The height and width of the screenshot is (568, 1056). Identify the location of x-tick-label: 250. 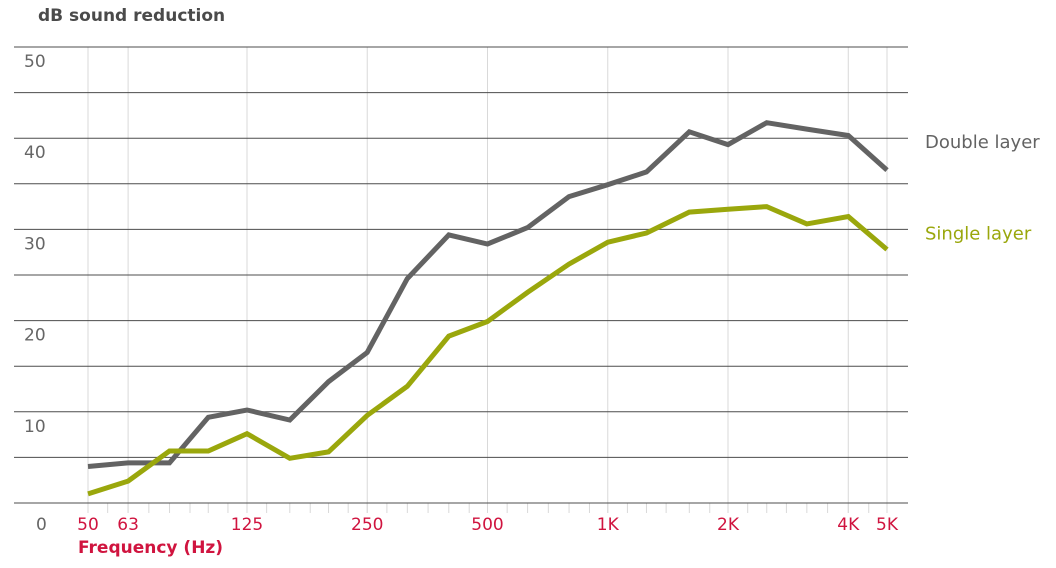
(367, 525).